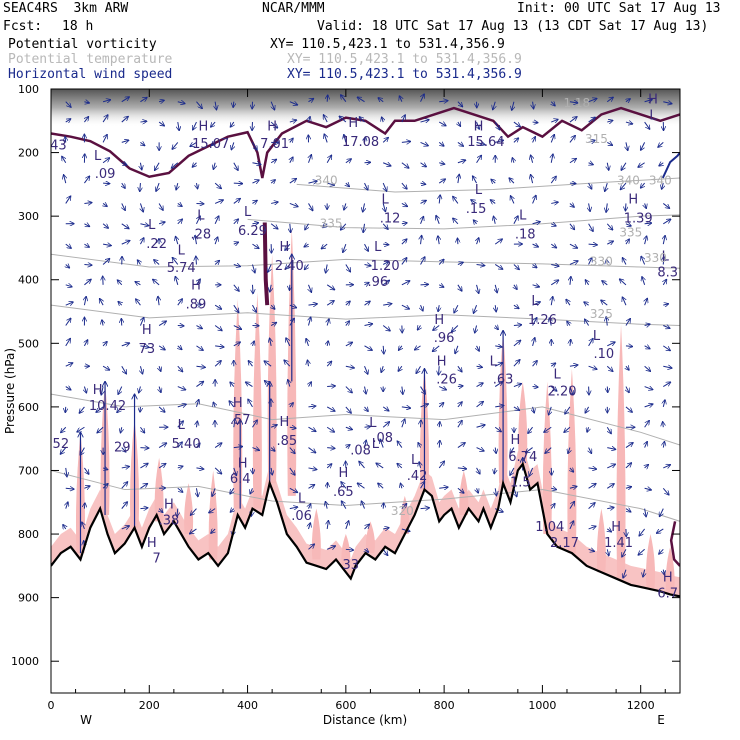 This screenshot has height=740, width=740. I want to click on pv-extremum-label: .28, so click(201, 234).